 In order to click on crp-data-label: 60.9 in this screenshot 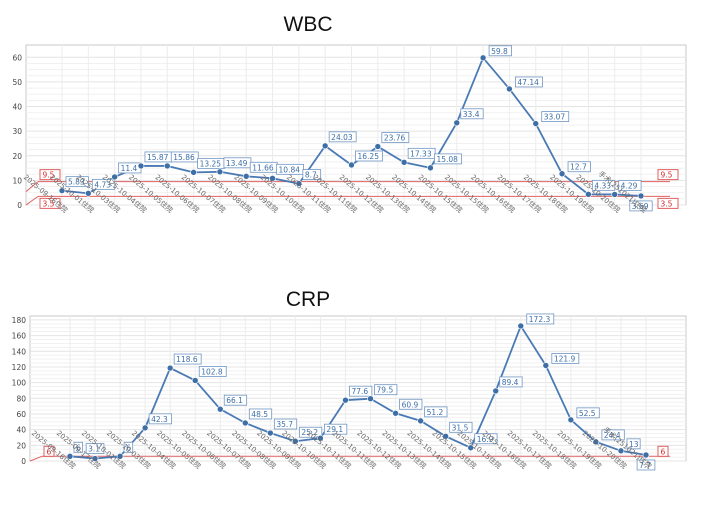, I will do `click(410, 404)`.